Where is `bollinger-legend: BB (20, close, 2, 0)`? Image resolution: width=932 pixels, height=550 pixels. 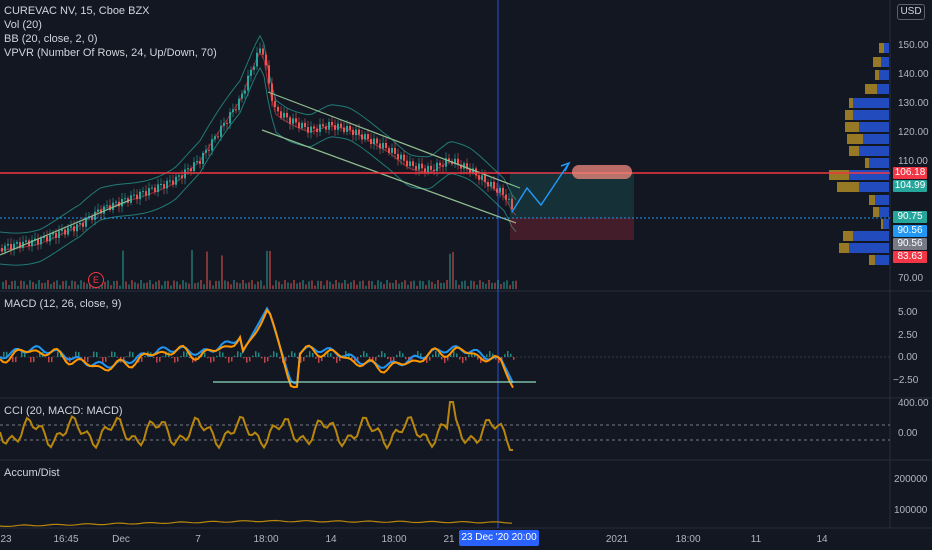 bollinger-legend: BB (20, close, 2, 0) is located at coordinates (51, 39).